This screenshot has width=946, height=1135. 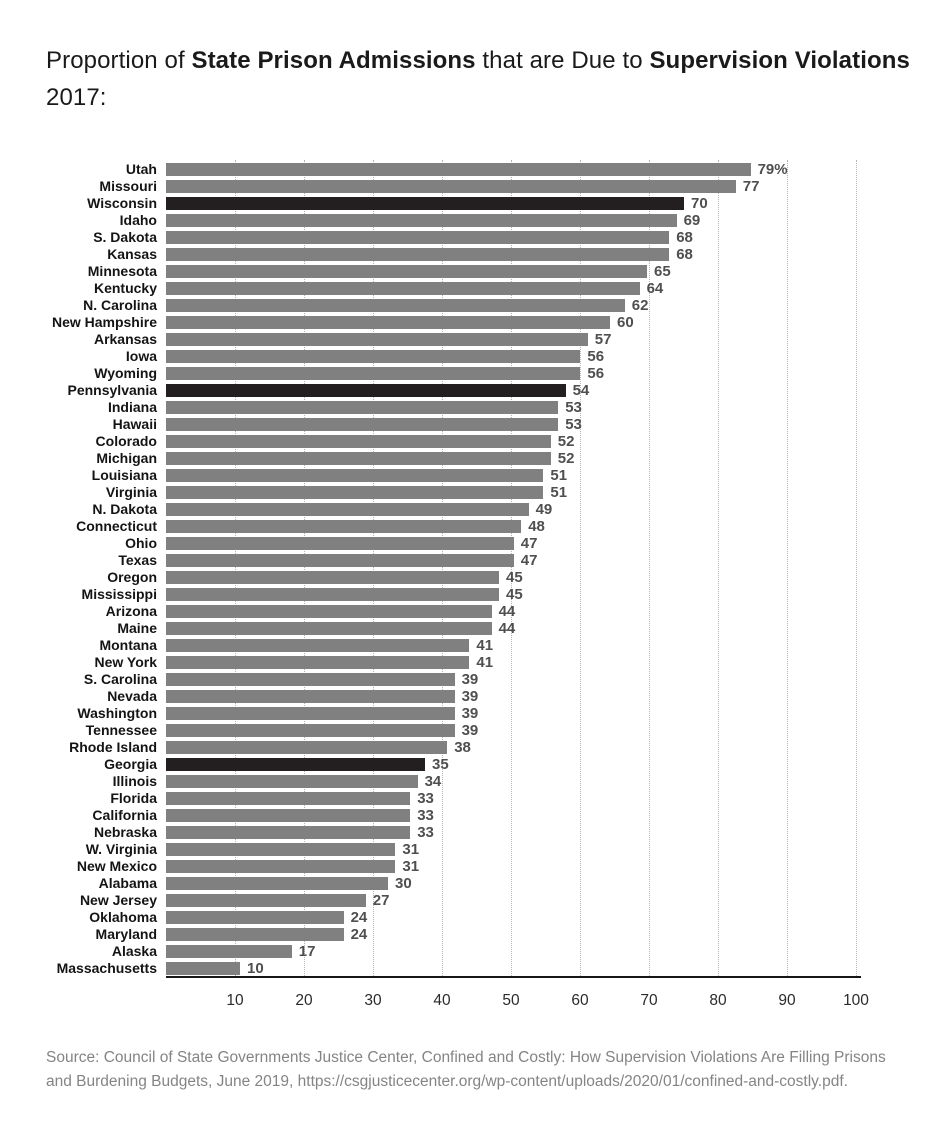 What do you see at coordinates (124, 475) in the screenshot?
I see `state-label: Louisiana` at bounding box center [124, 475].